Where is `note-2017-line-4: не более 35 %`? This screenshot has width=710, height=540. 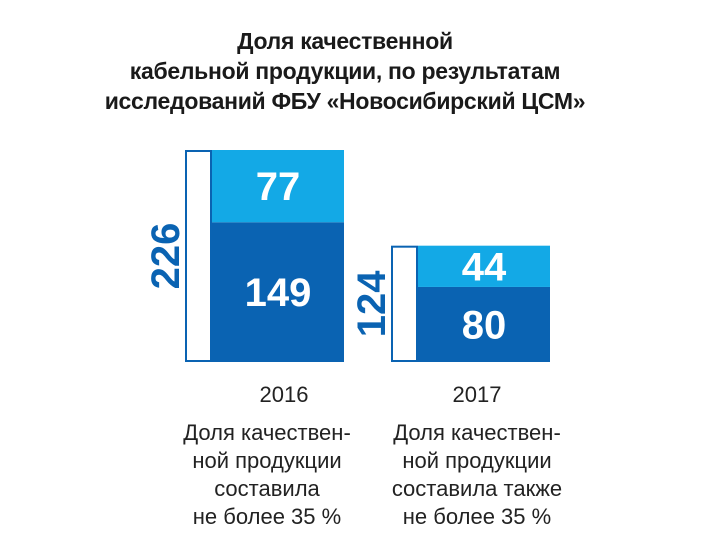
note-2017-line-4: не более 35 % is located at coordinates (477, 516).